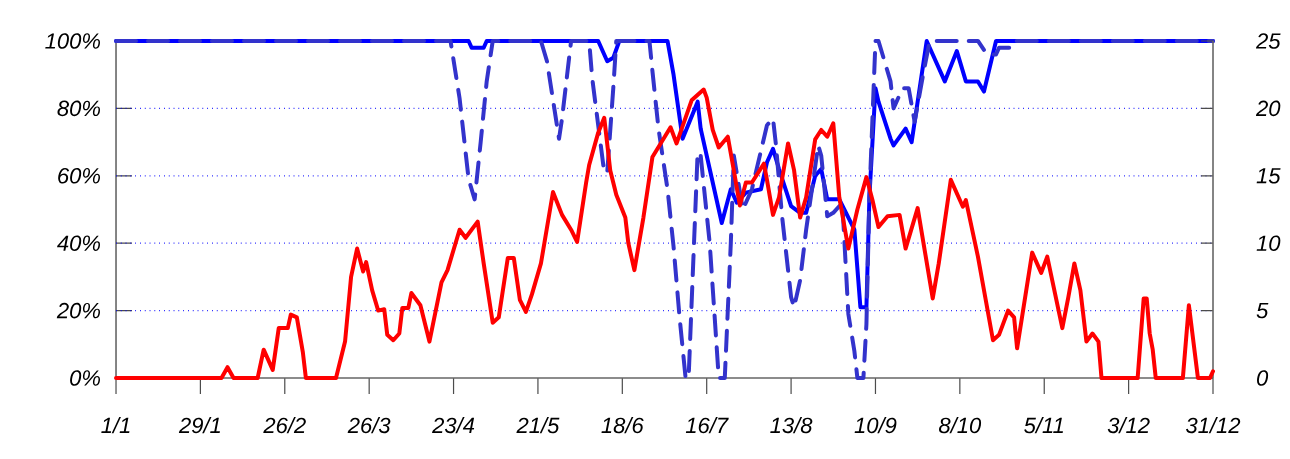  I want to click on x-tick-label: 21/5, so click(538, 425).